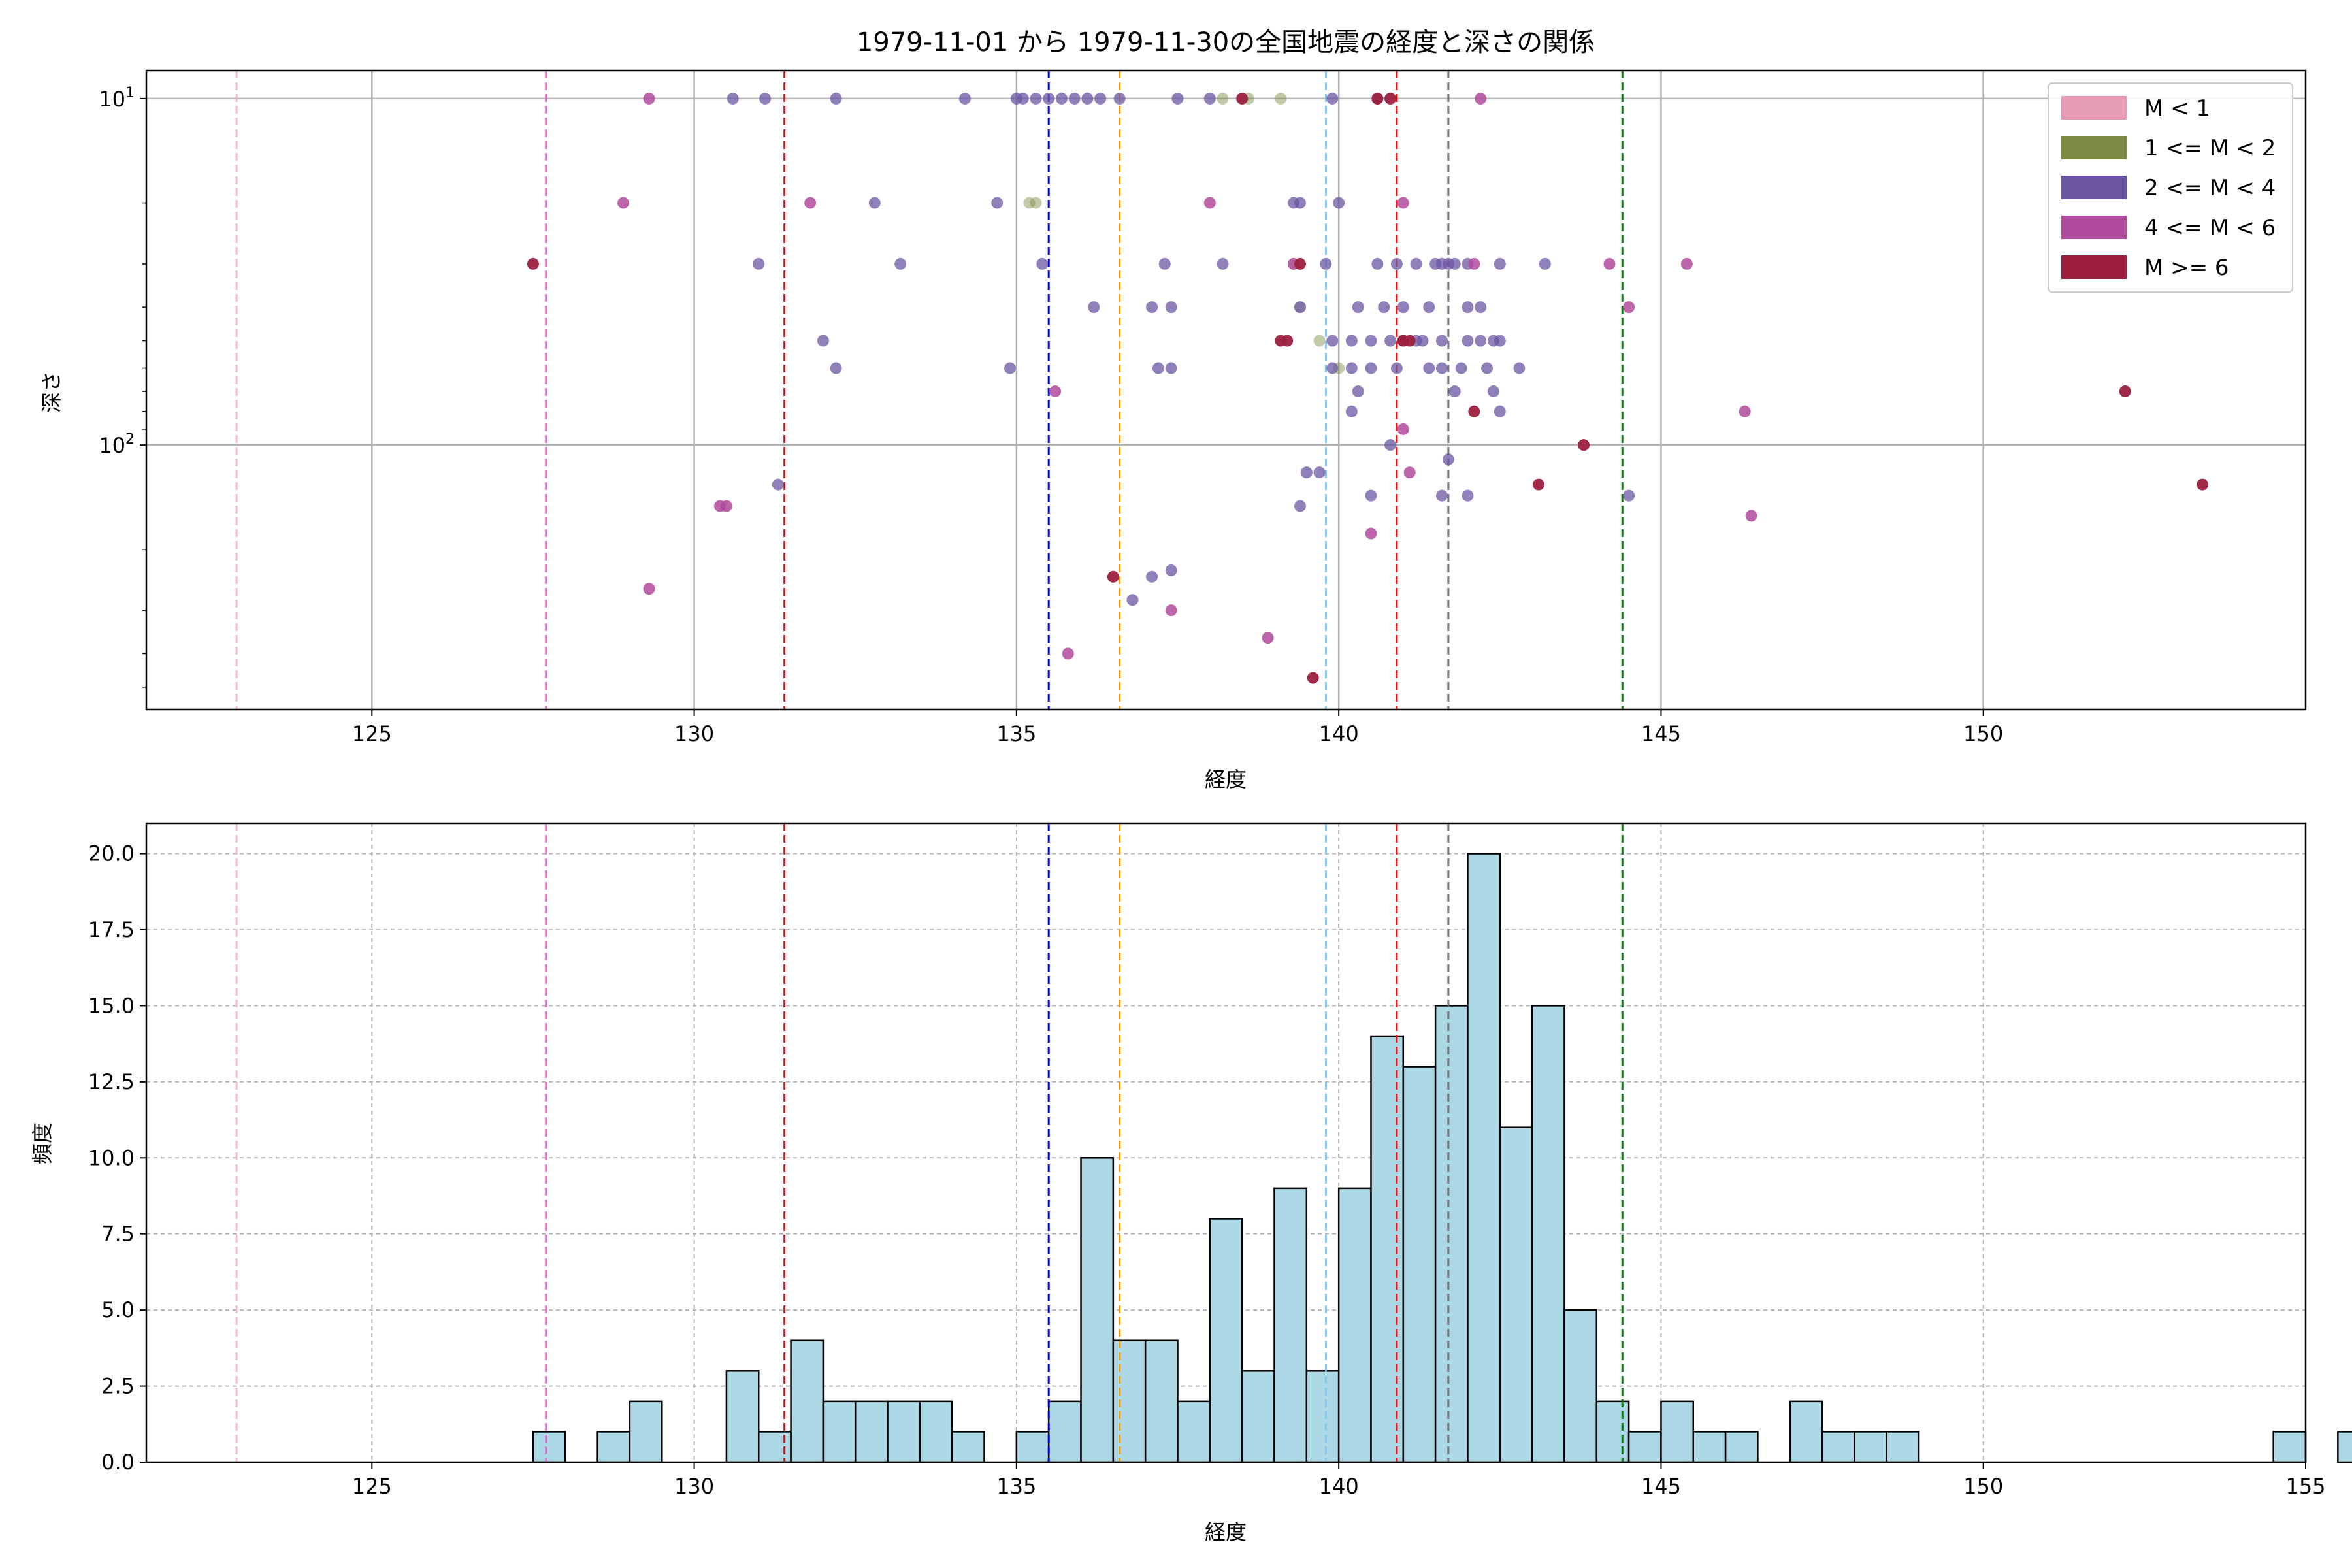  Describe the element at coordinates (111, 1157) in the screenshot. I see `histogram-y-tick-label: 10.0` at that location.